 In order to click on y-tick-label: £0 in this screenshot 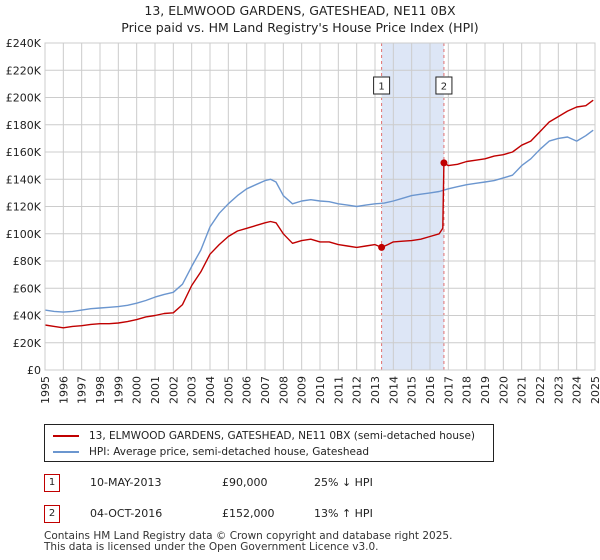, I will do `click(34, 370)`.